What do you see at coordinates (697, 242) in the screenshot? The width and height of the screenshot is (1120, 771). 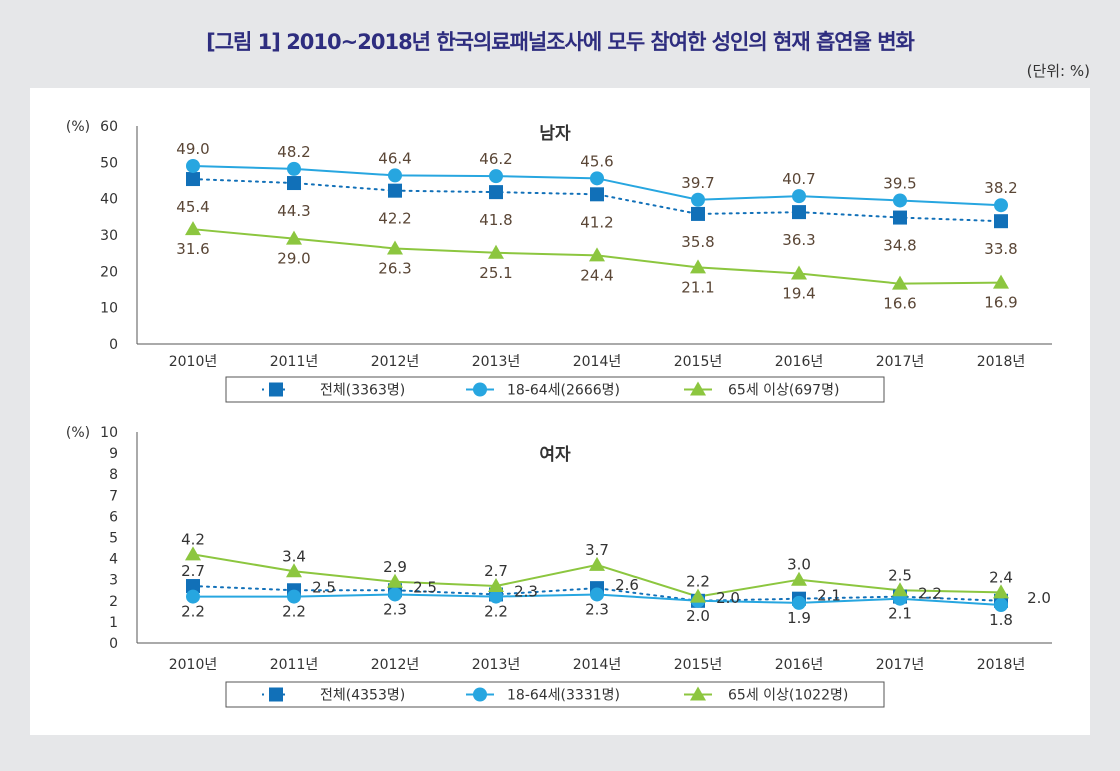 I see `data-label: 35.8` at bounding box center [697, 242].